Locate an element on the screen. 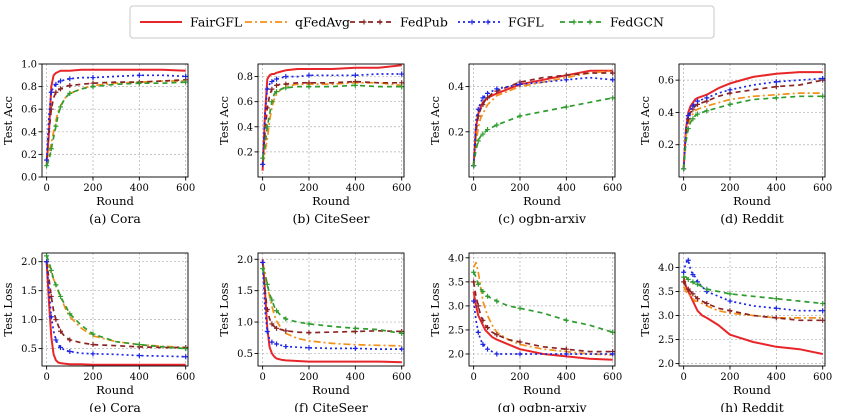  legend-label: FairGFL is located at coordinates (216, 22).